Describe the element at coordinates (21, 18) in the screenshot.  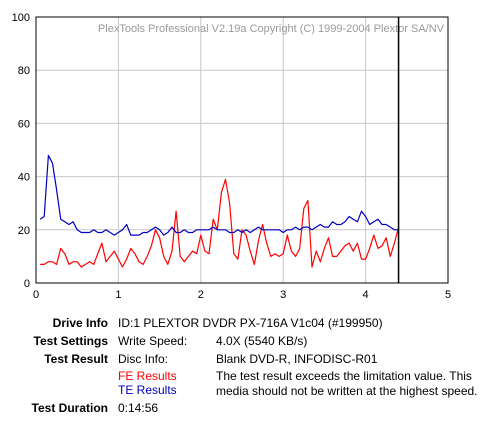
I see `y-tick-label-100: 100` at that location.